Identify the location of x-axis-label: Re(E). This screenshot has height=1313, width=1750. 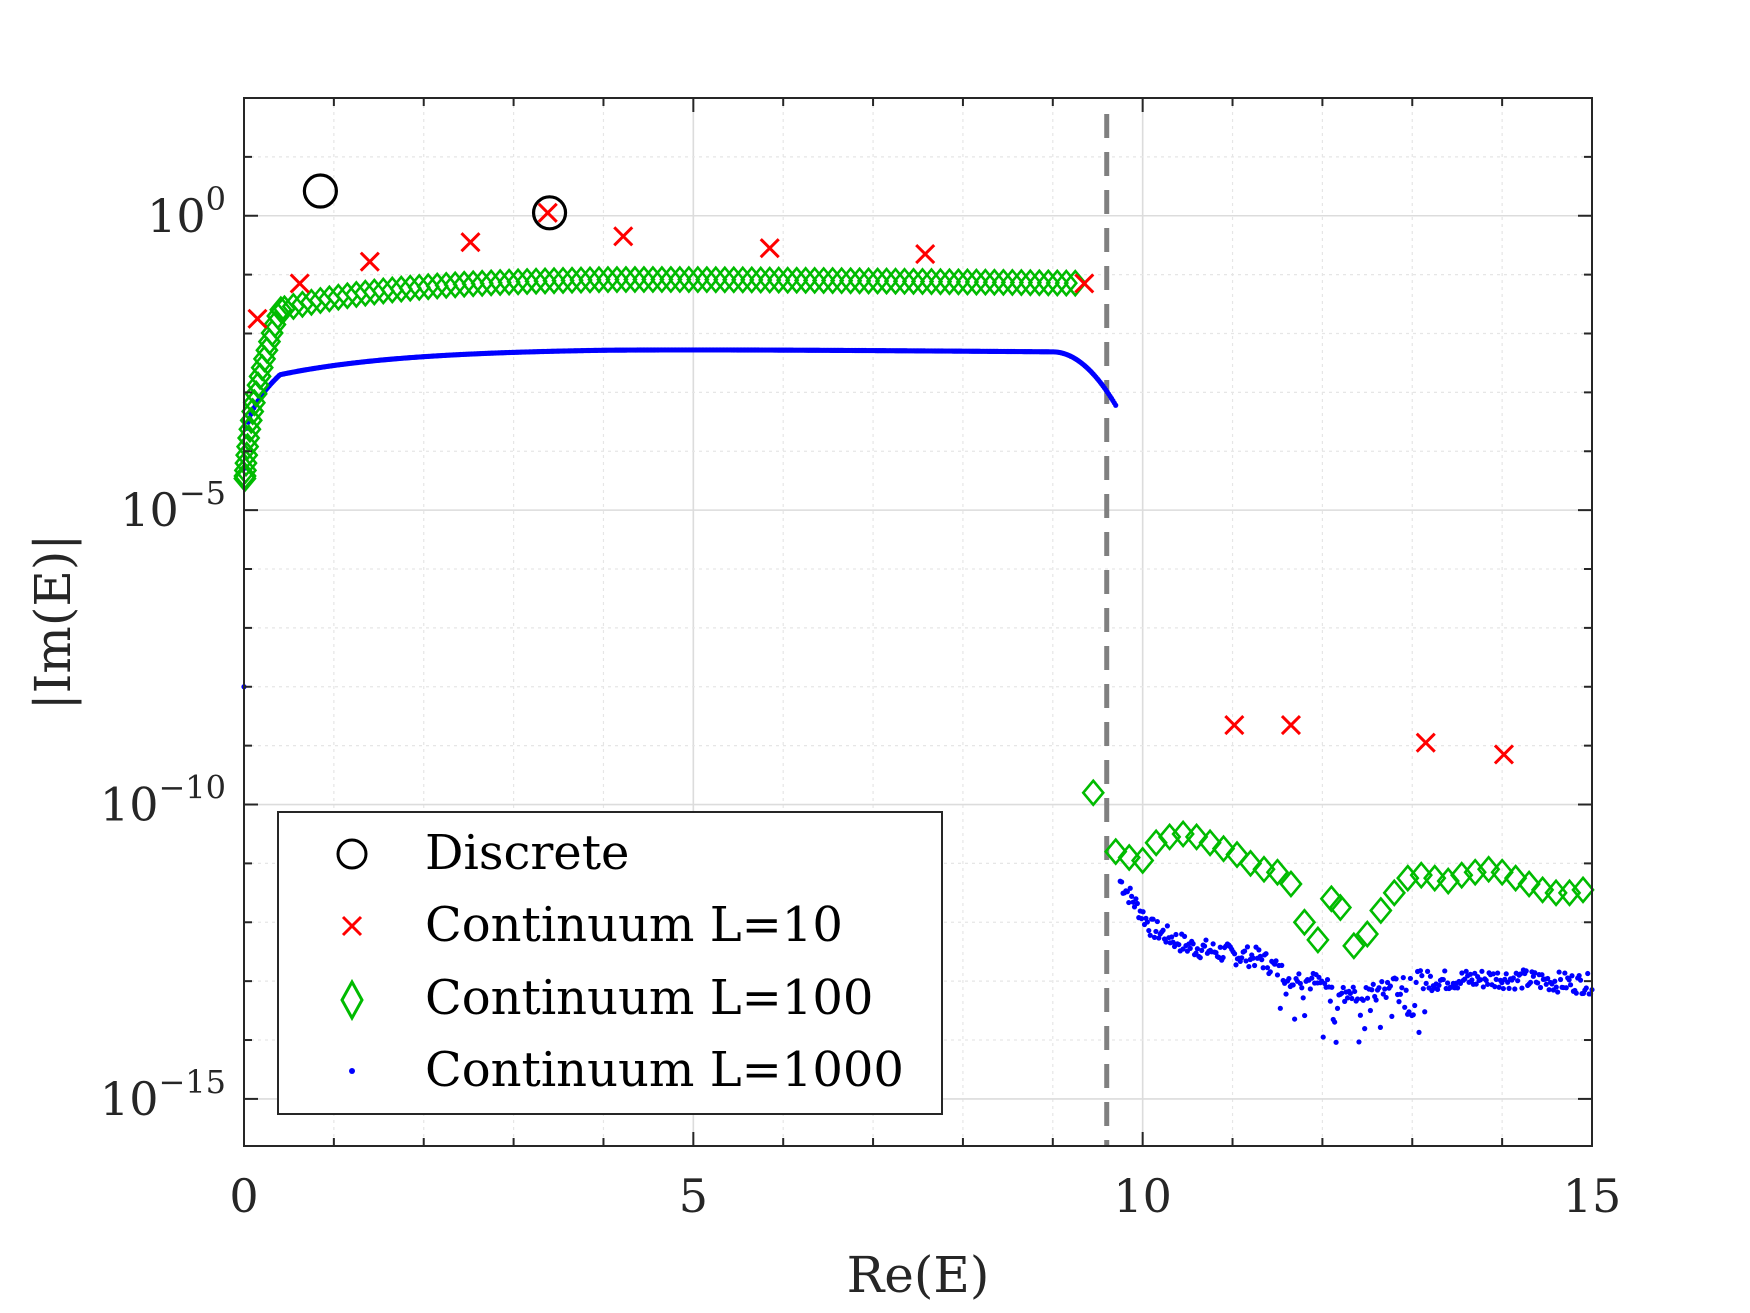
(918, 1275).